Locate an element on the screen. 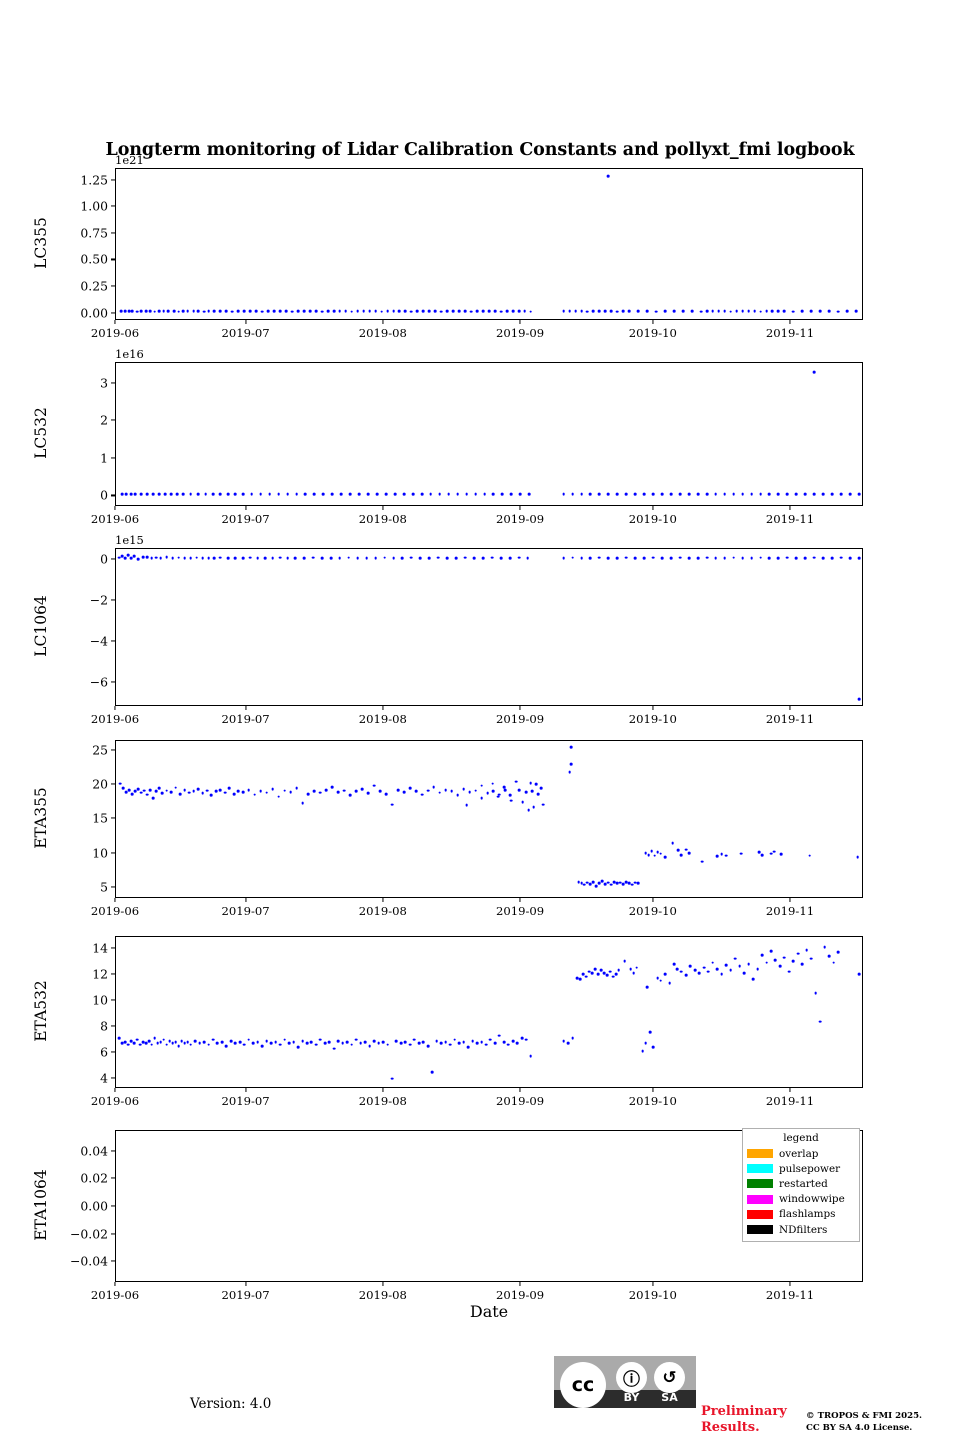 The image size is (960, 1440). x-tick-label: 2019-07 is located at coordinates (245, 1101).